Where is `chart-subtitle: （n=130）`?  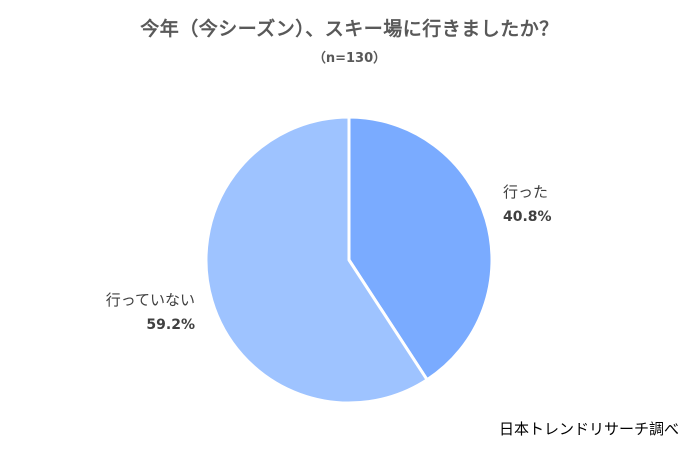
chart-subtitle: （n=130） is located at coordinates (349, 58).